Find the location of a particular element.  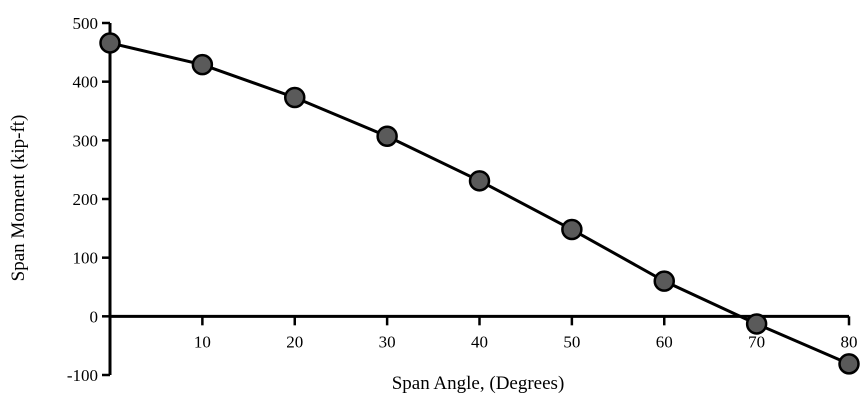

y-tick-label: 400 is located at coordinates (86, 82).